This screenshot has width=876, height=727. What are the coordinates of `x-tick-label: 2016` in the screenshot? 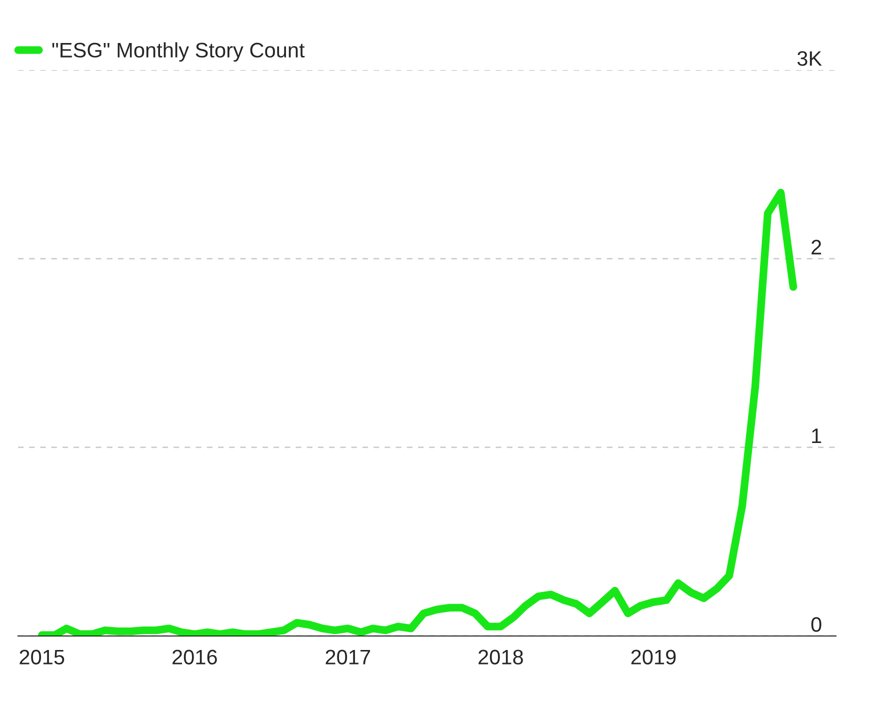 It's located at (194, 657).